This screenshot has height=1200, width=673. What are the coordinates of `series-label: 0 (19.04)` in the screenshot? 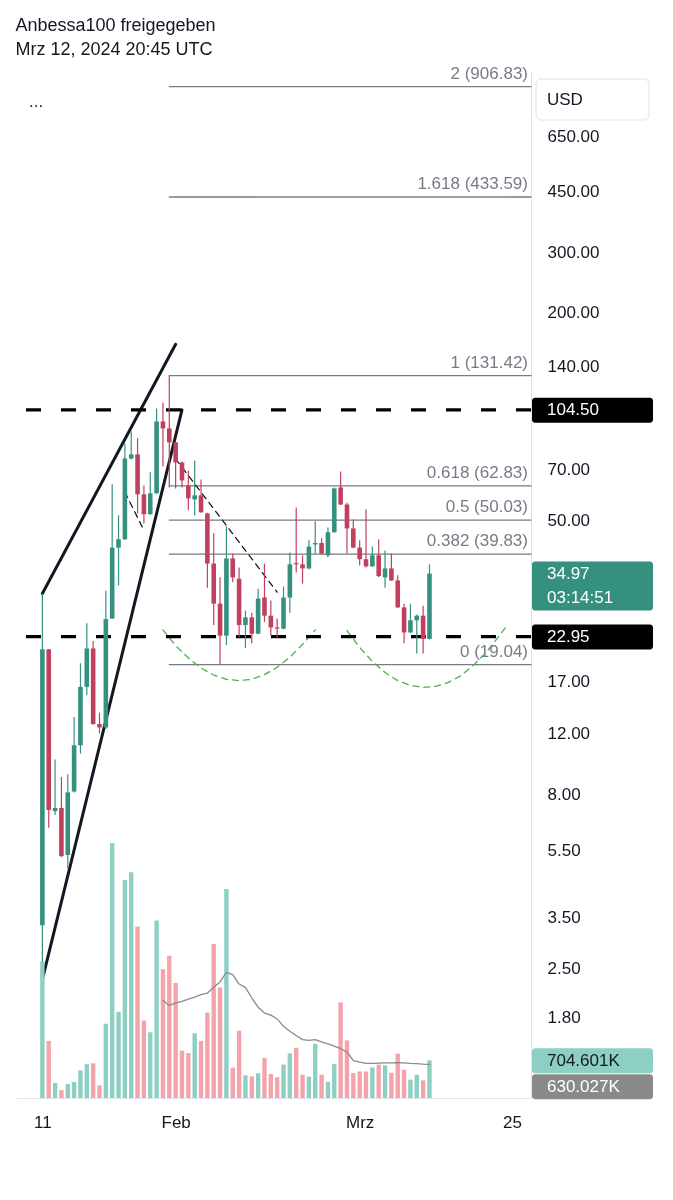 It's located at (493, 651).